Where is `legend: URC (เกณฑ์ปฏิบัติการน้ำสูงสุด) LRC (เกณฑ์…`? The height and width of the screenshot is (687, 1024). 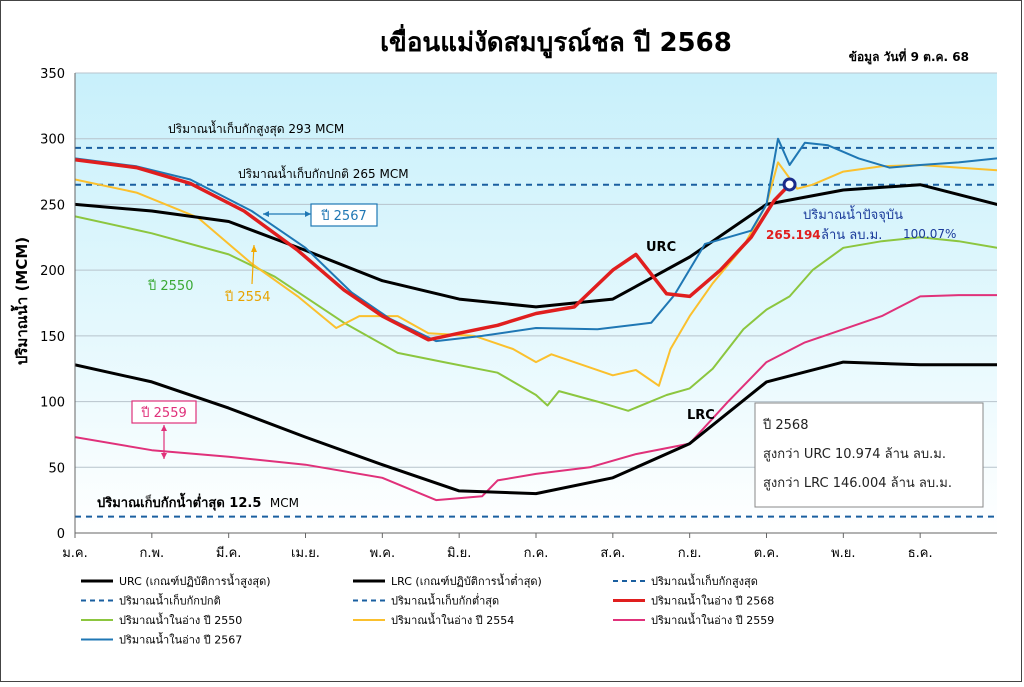
legend: URC (เกณฑ์ปฏิบัติการน้ำสูงสุด) LRC (เกณฑ์… is located at coordinates (427, 610).